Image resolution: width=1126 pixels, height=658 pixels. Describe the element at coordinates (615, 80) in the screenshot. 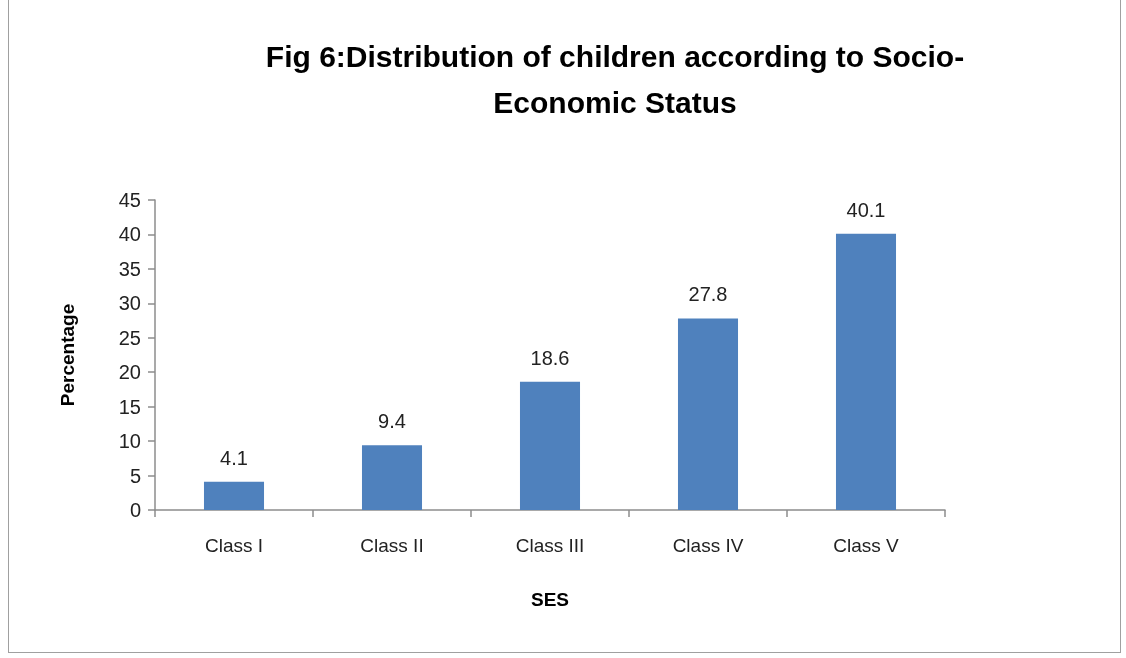

I see `chart-title: Fig 6:Distribution of children according to Socio-Economic Status` at that location.